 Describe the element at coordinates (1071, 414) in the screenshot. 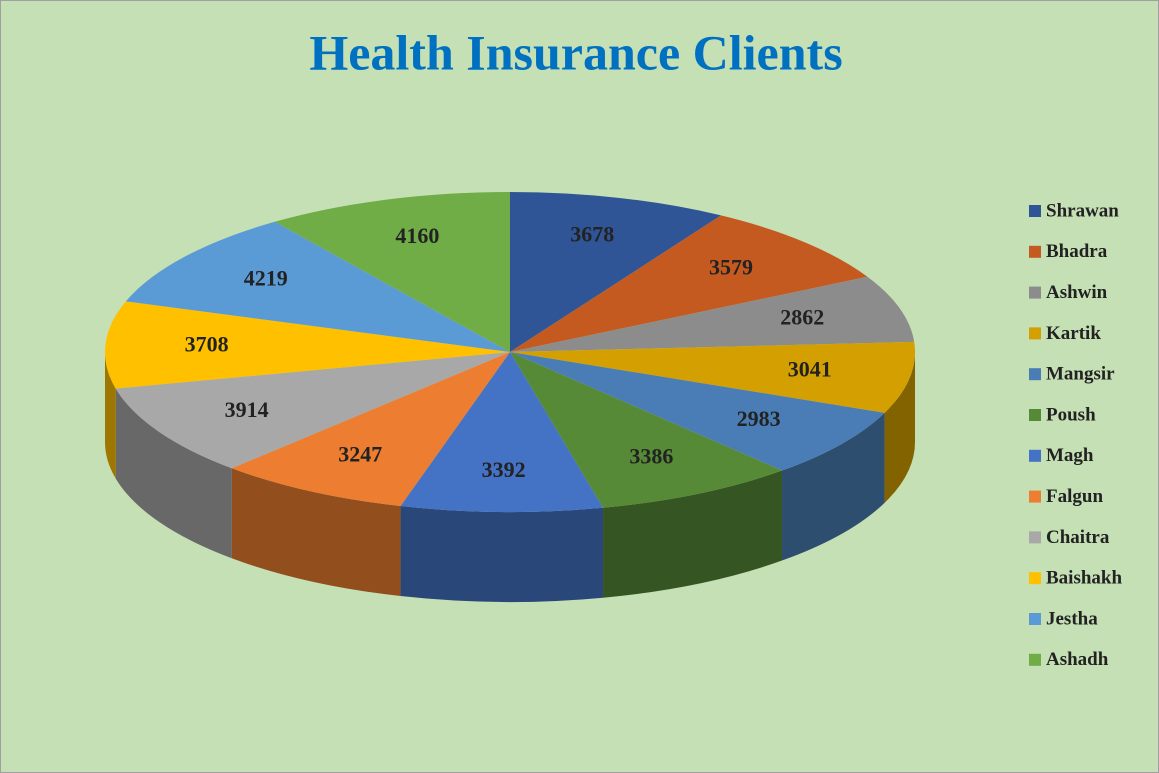

I see `legend-label: Poush` at that location.